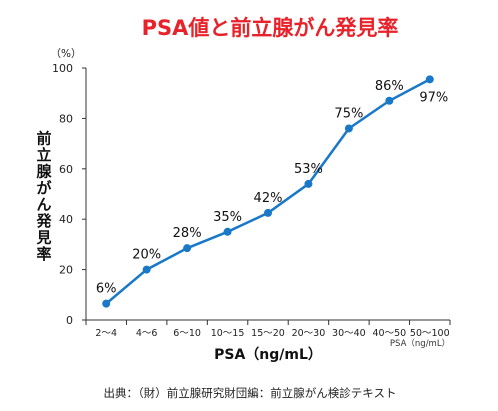 This screenshot has width=498, height=411. I want to click on x-tick-label: 50～100, so click(430, 333).